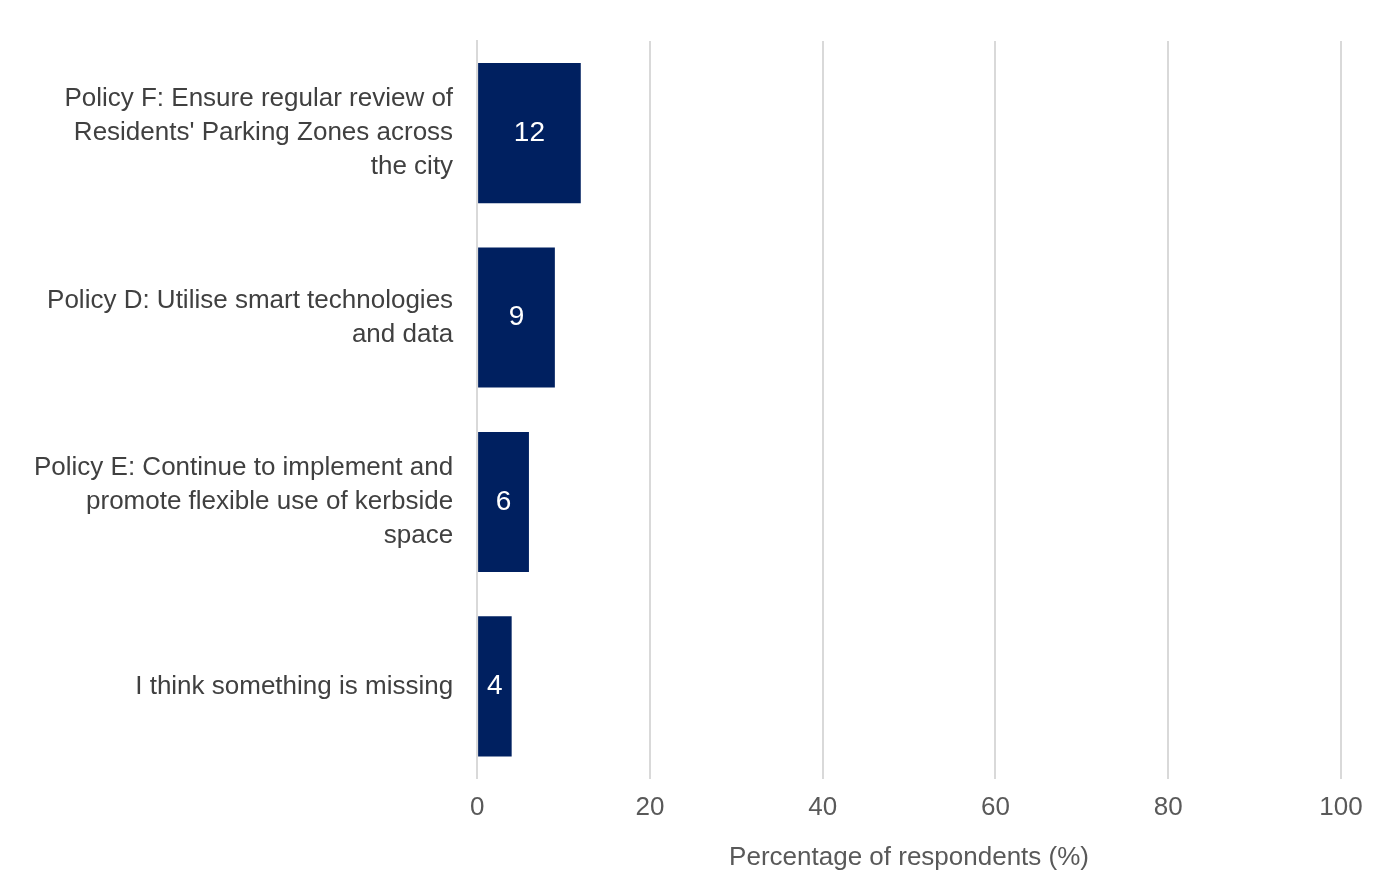  Describe the element at coordinates (250, 315) in the screenshot. I see `y-tick-label: Policy D: Utilise smart technologies and data` at that location.